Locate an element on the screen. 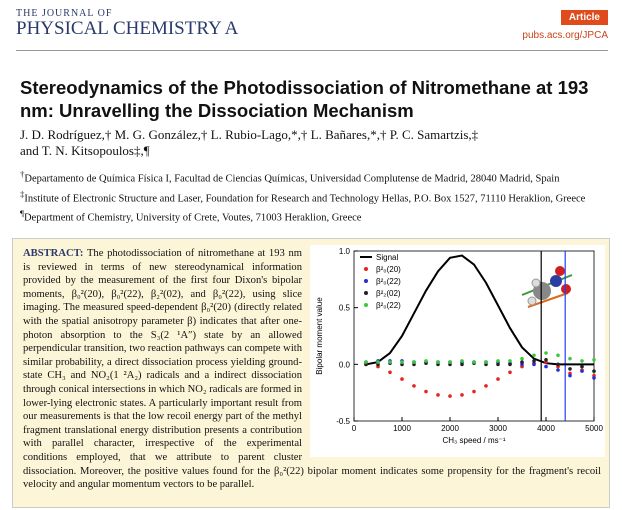 The image size is (622, 510). legend-label: Signal is located at coordinates (387, 257).